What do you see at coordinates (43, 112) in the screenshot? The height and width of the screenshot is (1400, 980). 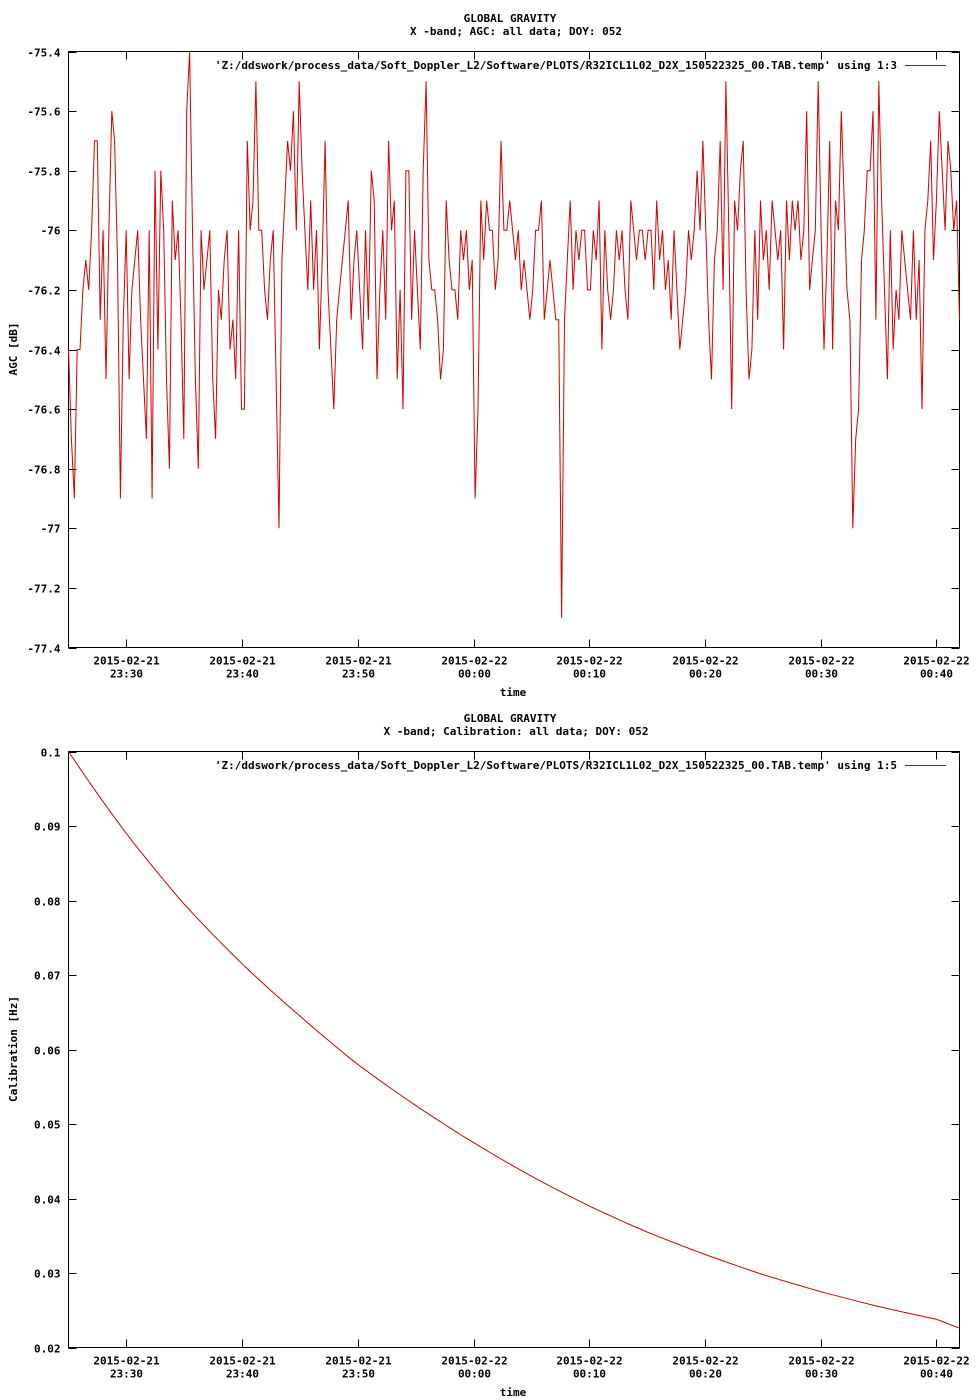 I see `agc-y-tick-label: -75.6` at bounding box center [43, 112].